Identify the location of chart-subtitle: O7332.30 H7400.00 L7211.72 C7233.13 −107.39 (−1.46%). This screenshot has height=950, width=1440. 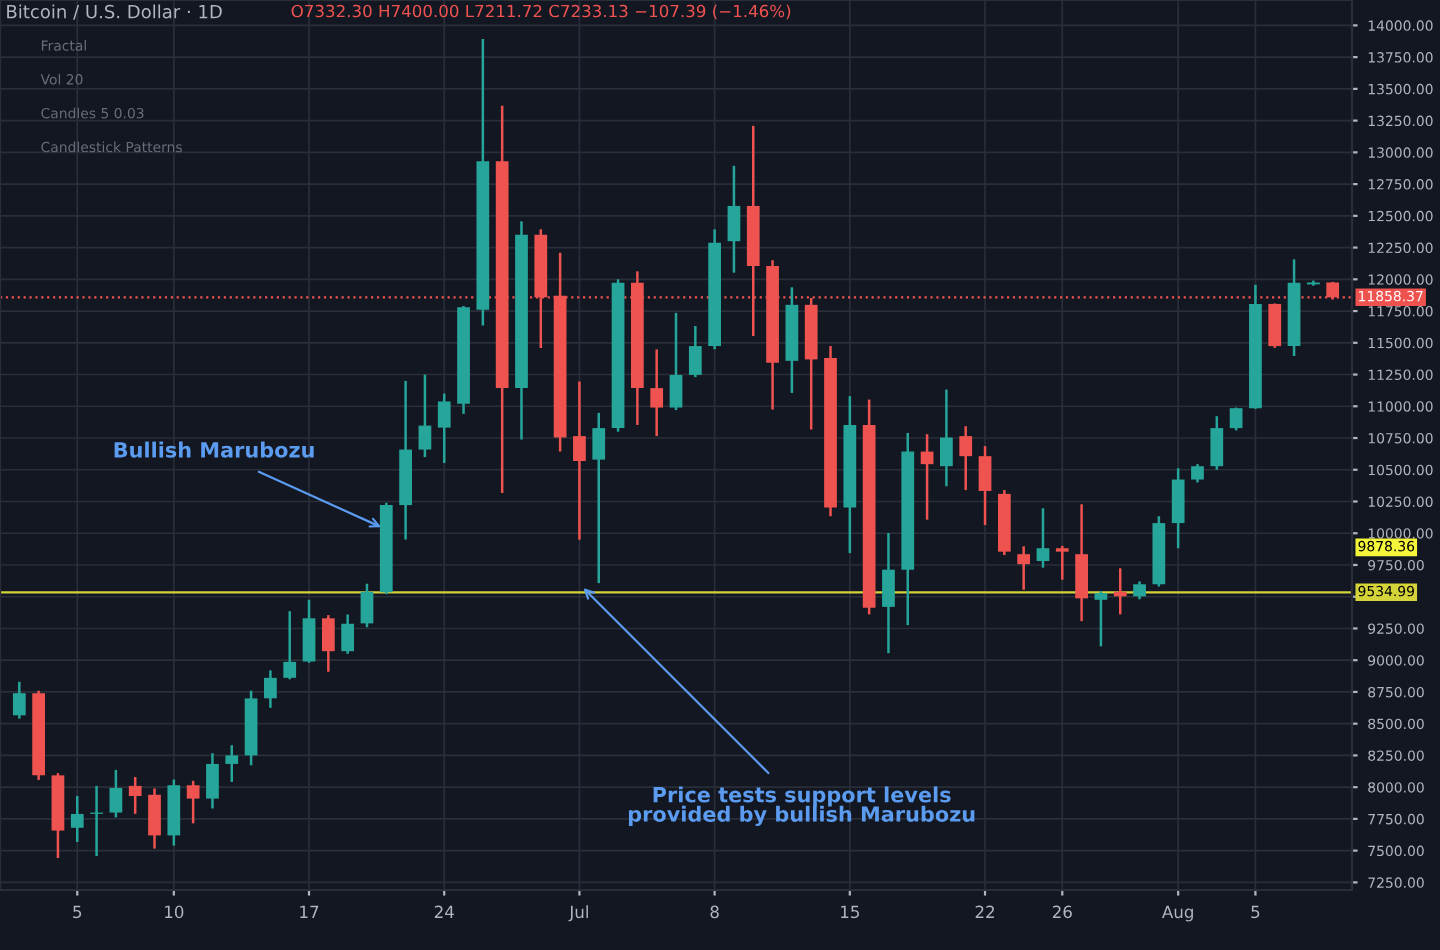
(541, 12).